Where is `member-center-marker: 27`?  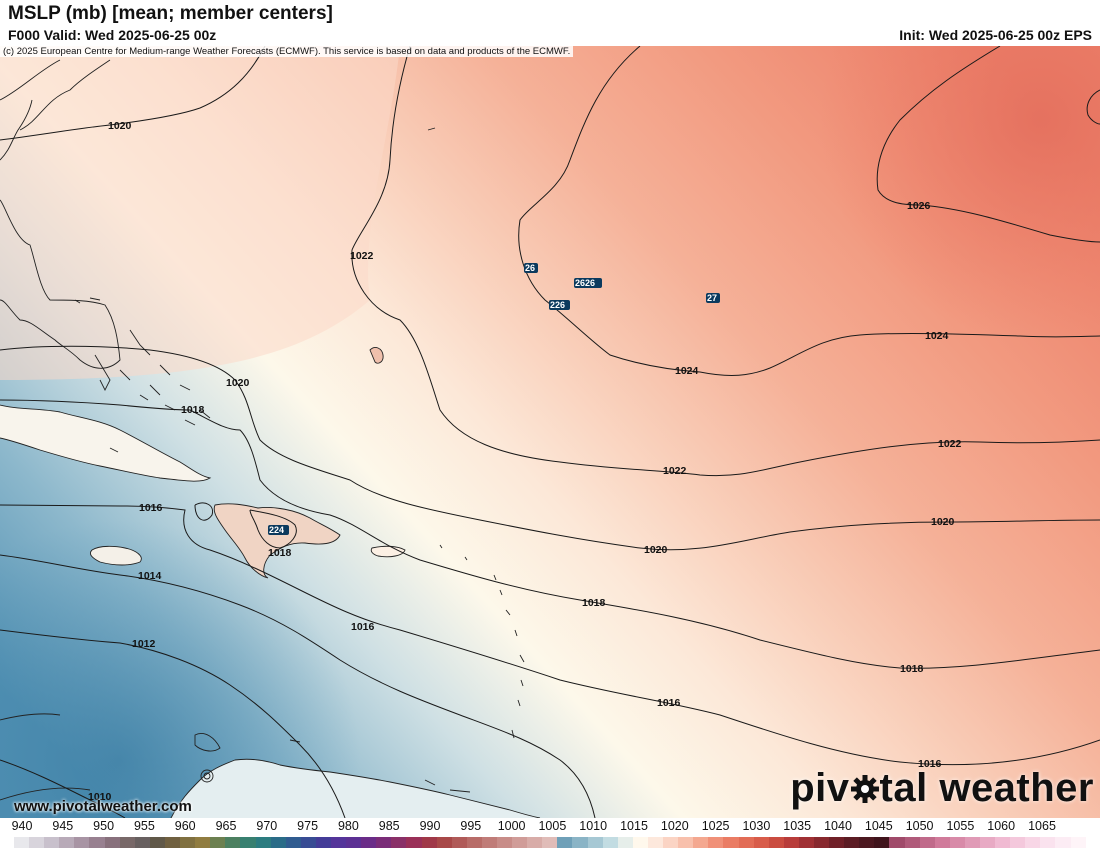
member-center-marker: 27 is located at coordinates (713, 298).